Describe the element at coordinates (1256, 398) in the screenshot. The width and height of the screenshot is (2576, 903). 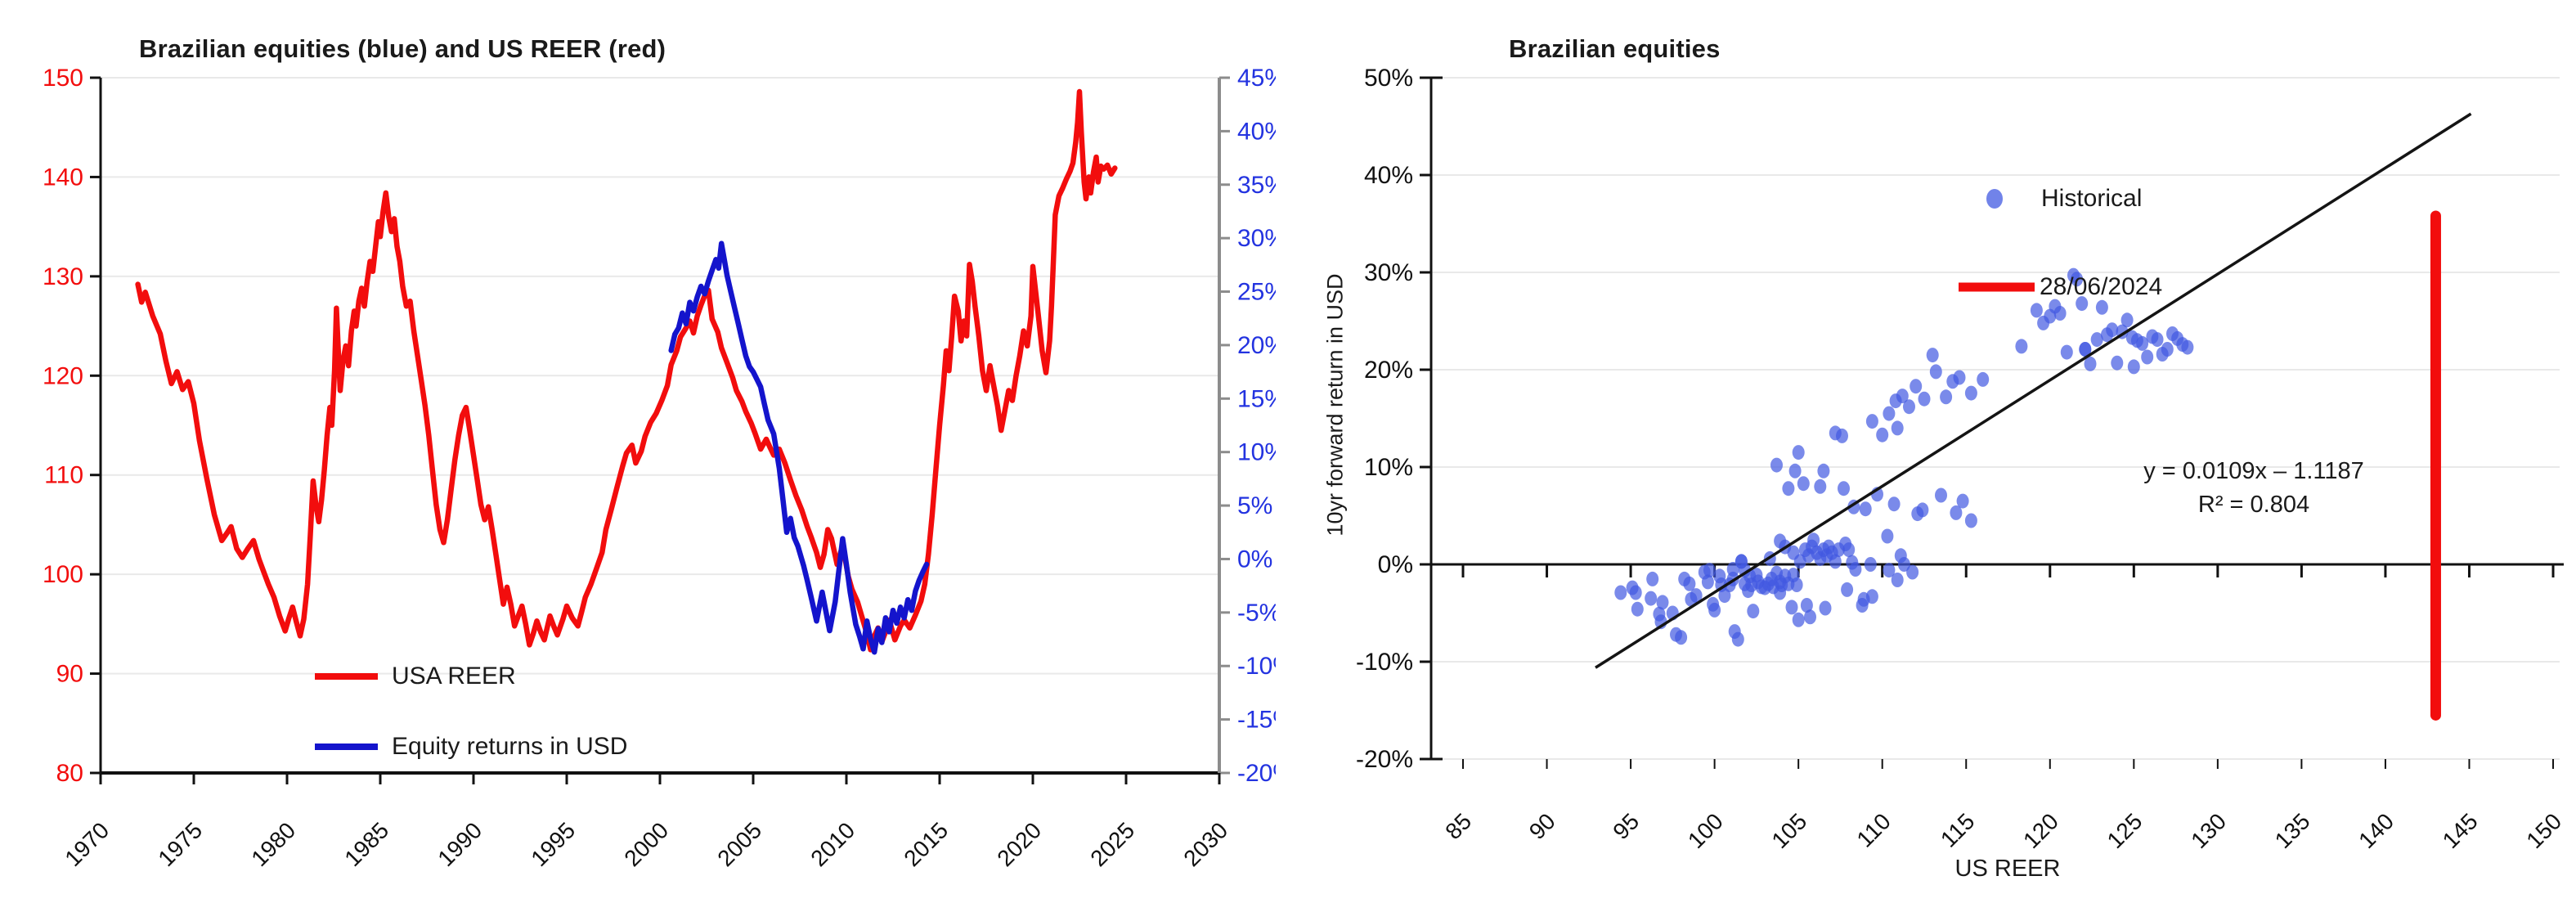
I see `right-axis-tick-label: 15%` at that location.